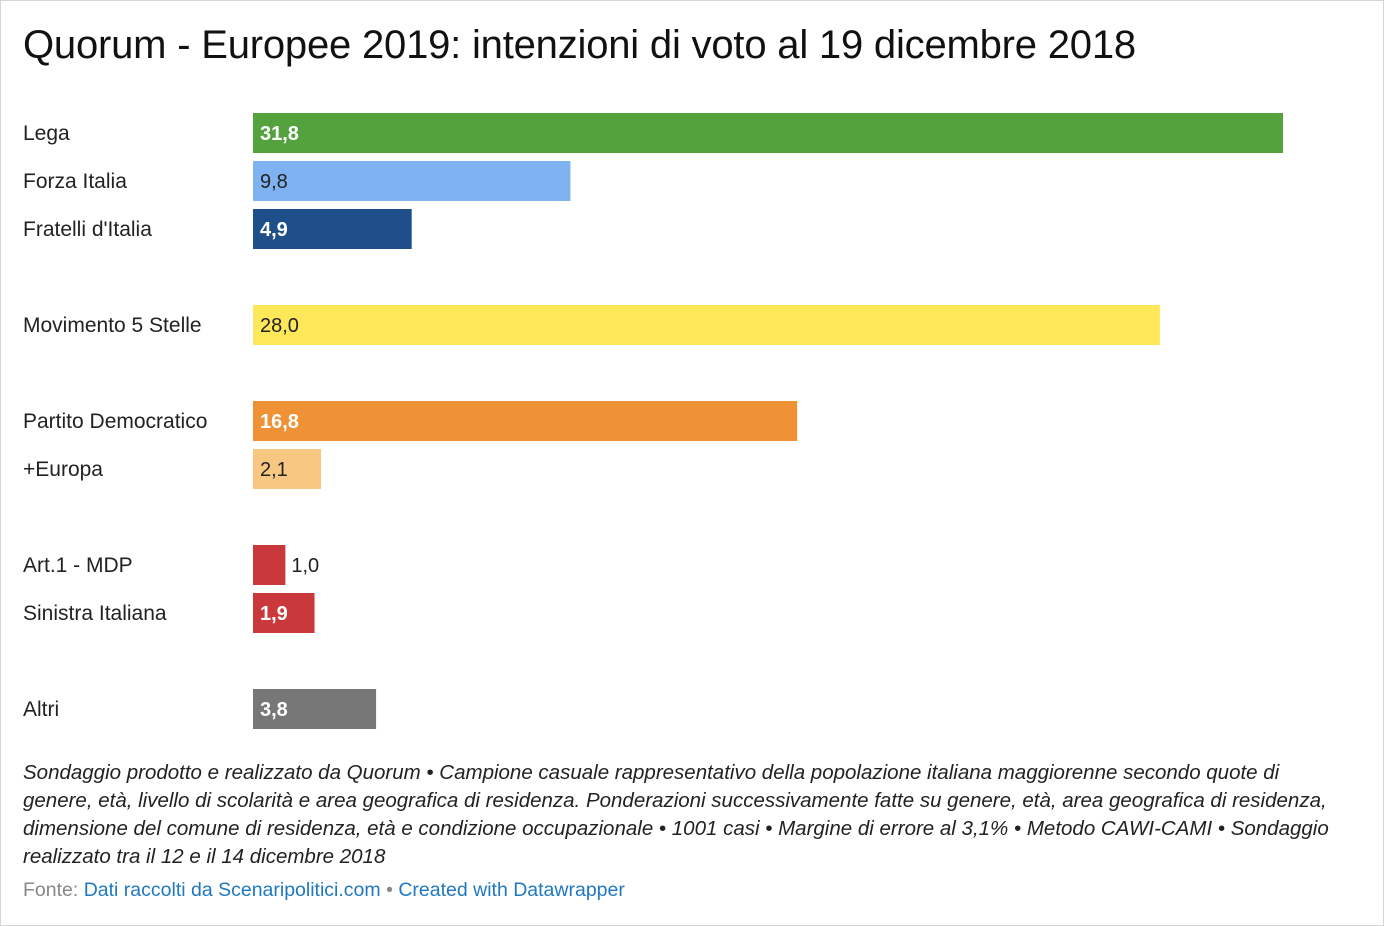  I want to click on value-label: 9,8, so click(274, 182).